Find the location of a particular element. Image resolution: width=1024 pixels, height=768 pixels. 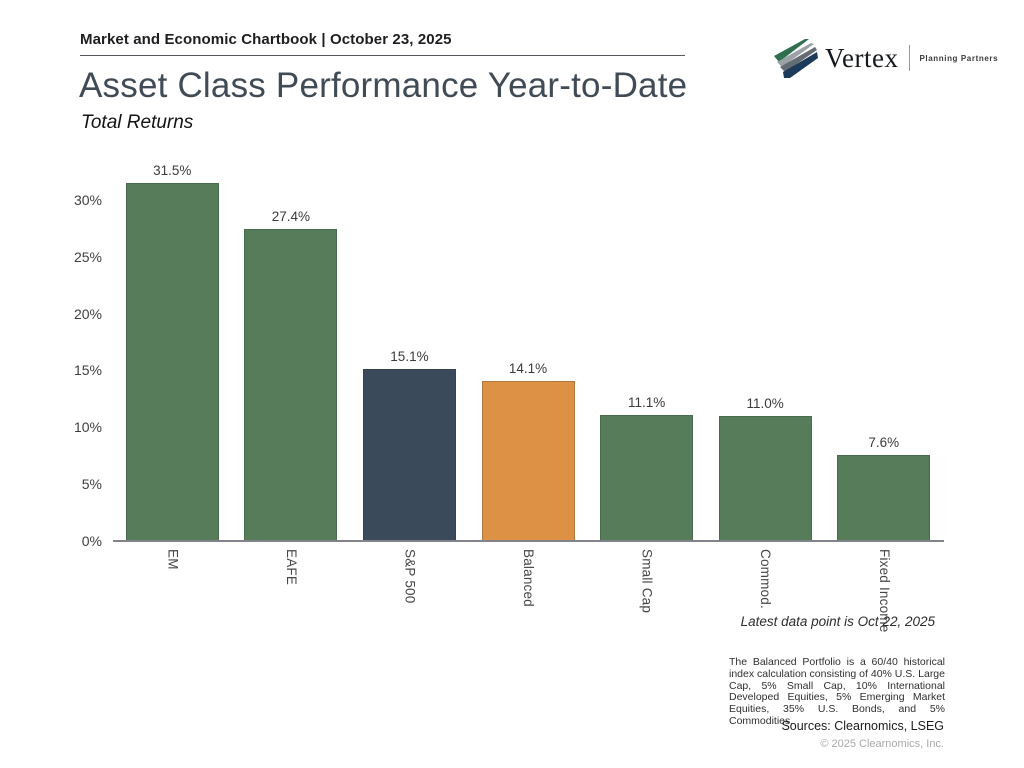

x-slot: S&P 500 is located at coordinates (409, 590).